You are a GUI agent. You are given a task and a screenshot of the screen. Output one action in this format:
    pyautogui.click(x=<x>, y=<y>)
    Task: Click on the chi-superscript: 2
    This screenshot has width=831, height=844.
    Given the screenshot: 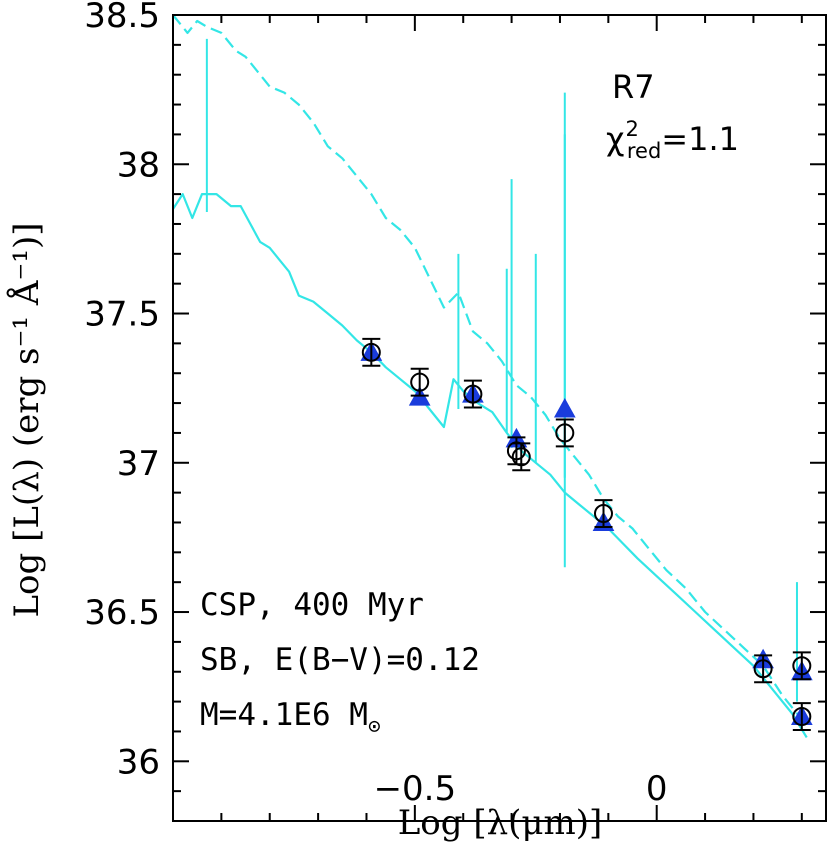 What is the action you would take?
    pyautogui.click(x=631, y=129)
    